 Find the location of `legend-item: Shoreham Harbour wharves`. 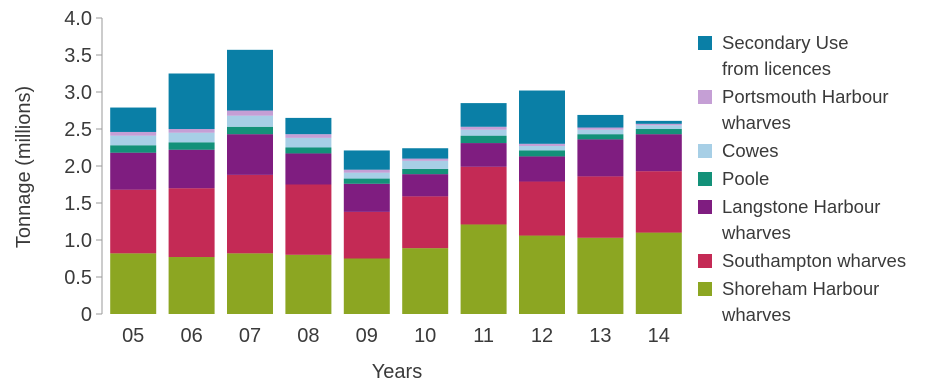

legend-item: Shoreham Harbour wharves is located at coordinates (821, 302).